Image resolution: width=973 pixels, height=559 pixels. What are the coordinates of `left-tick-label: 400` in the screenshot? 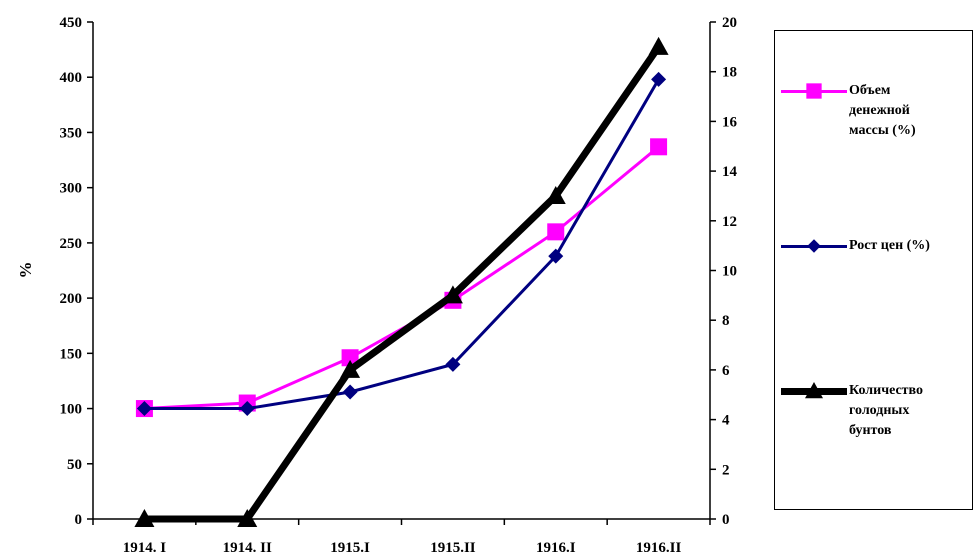 It's located at (71, 78).